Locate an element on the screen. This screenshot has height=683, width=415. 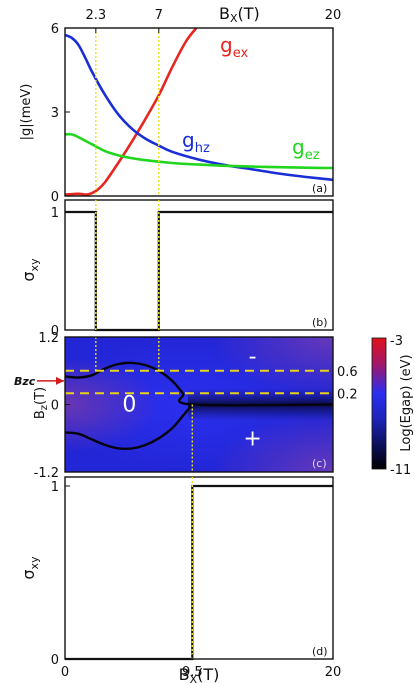
d-x-tick-label: 9.5 is located at coordinates (192, 672).